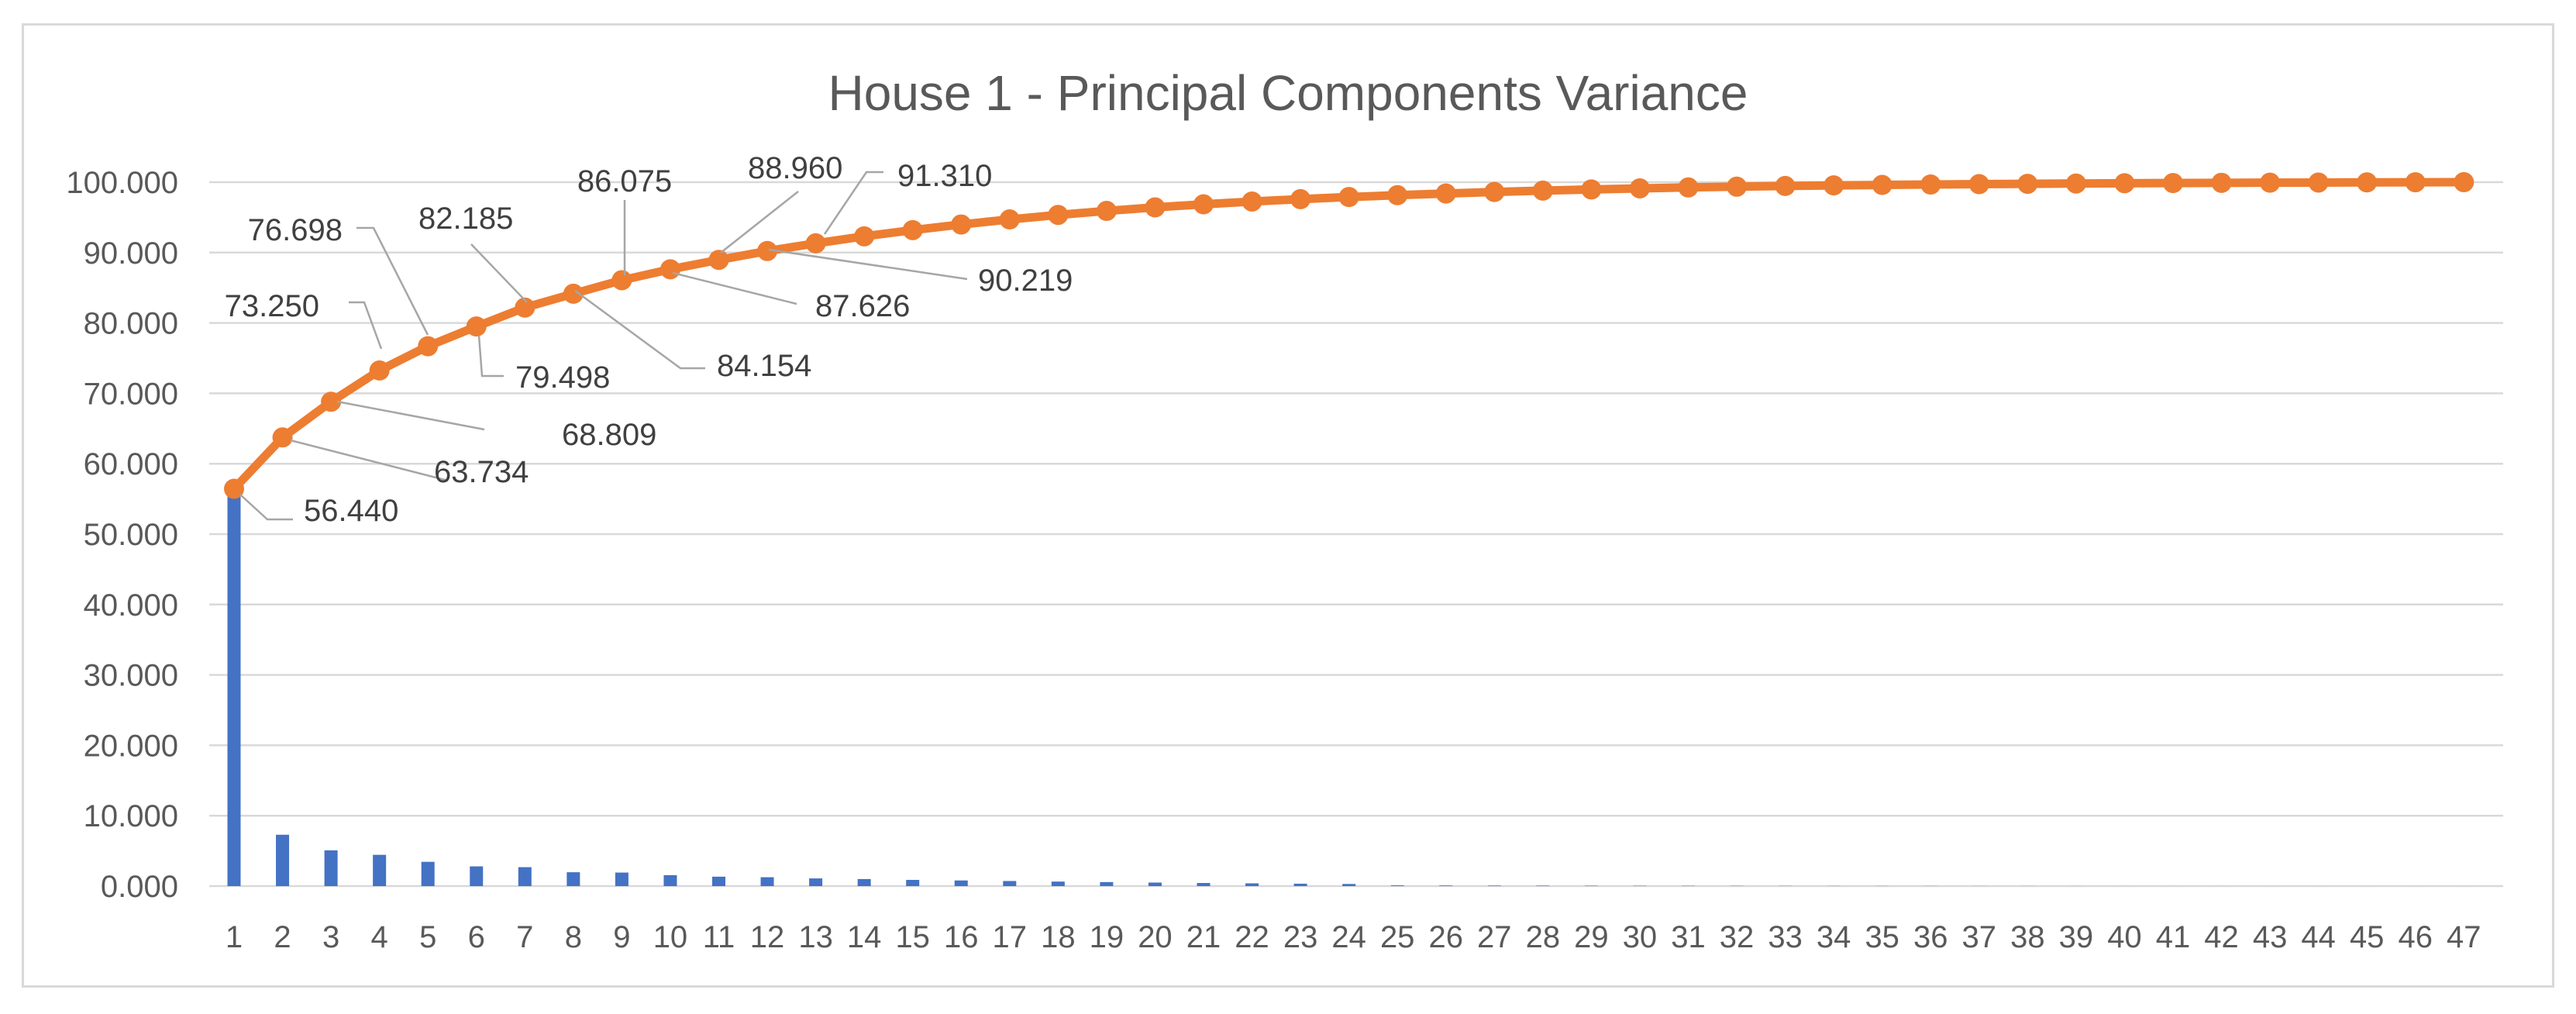 The height and width of the screenshot is (1014, 2576). Describe the element at coordinates (427, 937) in the screenshot. I see `x-tick-label: 5` at that location.